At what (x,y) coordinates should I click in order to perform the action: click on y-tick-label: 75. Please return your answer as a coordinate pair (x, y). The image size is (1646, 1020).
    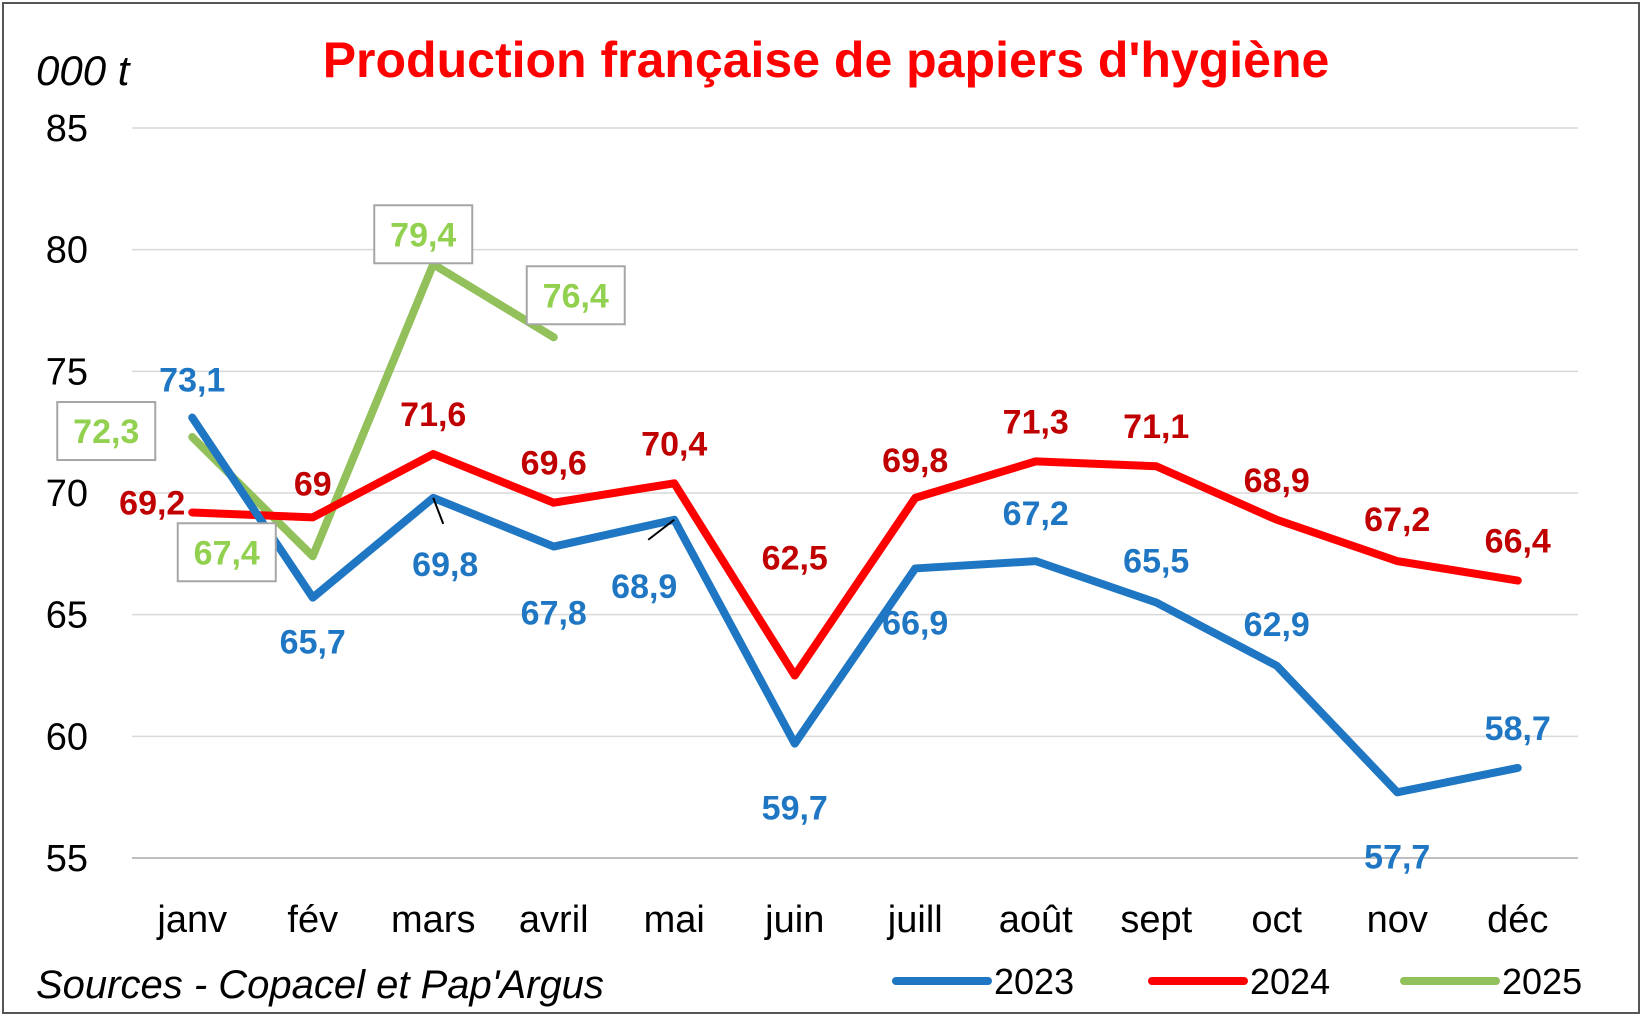
    Looking at the image, I should click on (67, 372).